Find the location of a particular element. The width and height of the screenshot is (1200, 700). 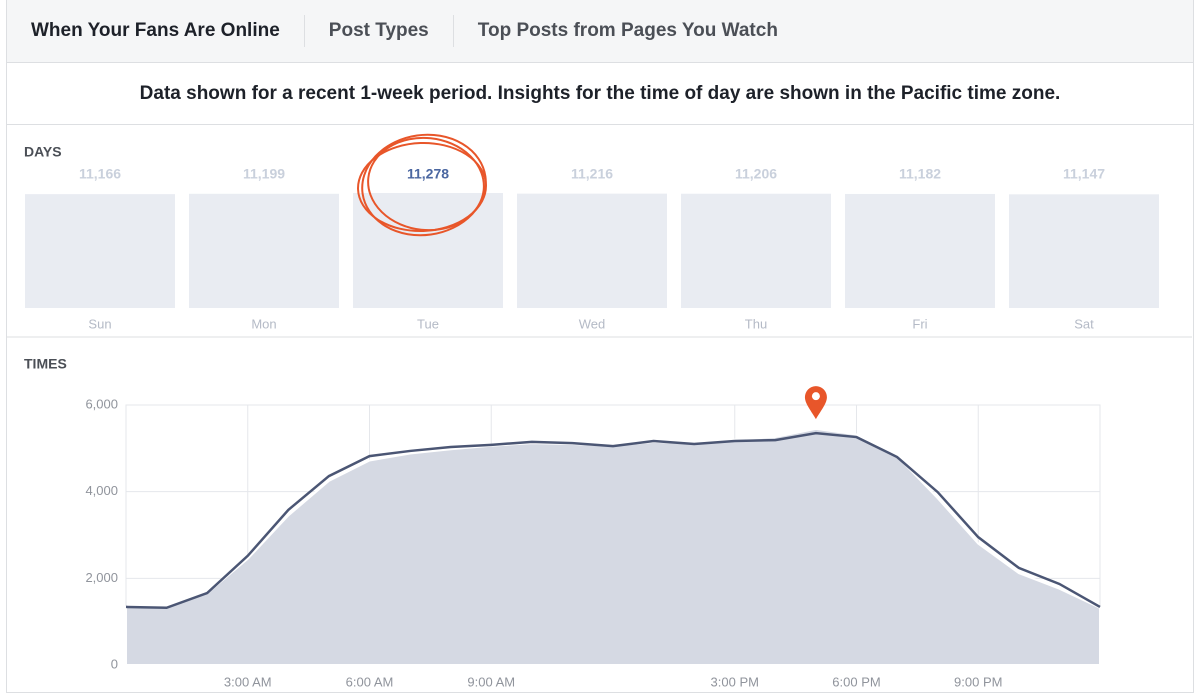

x-tick-label: 6:00 PM is located at coordinates (856, 681).